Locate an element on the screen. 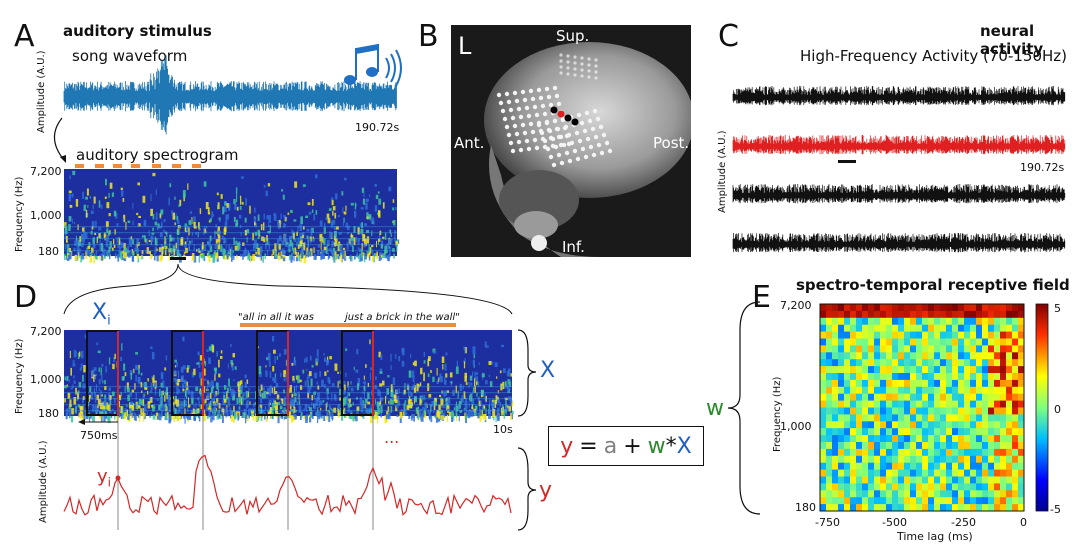 This screenshot has width=1079, height=548. eq-y: y is located at coordinates (567, 446).